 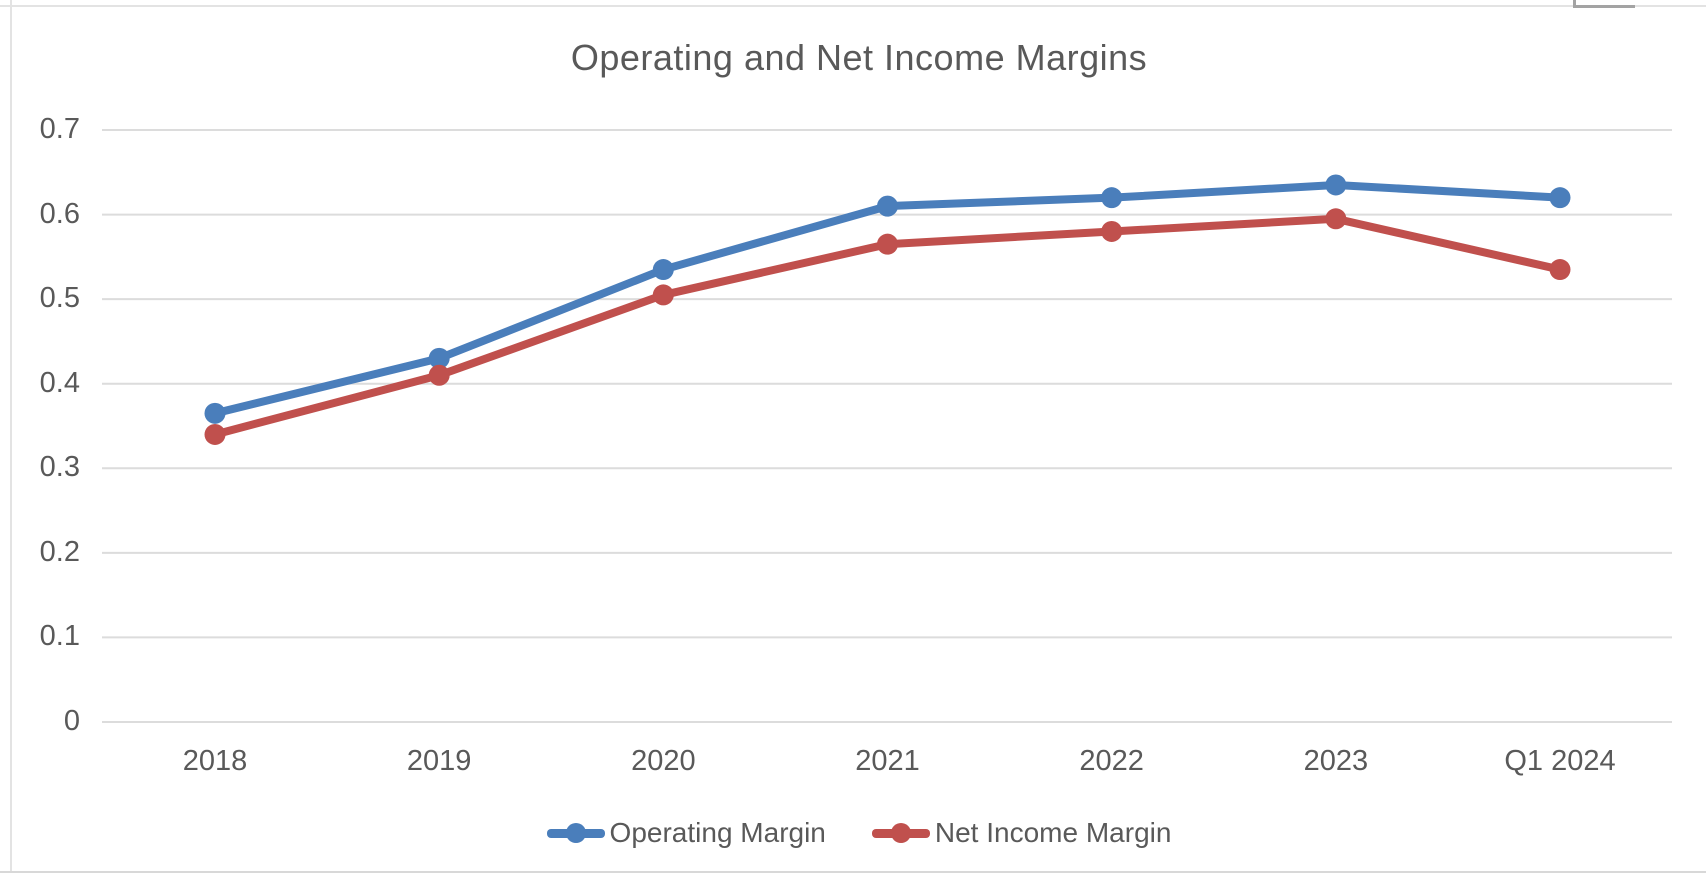 I want to click on y-tick-label: 0.1, so click(x=59, y=636).